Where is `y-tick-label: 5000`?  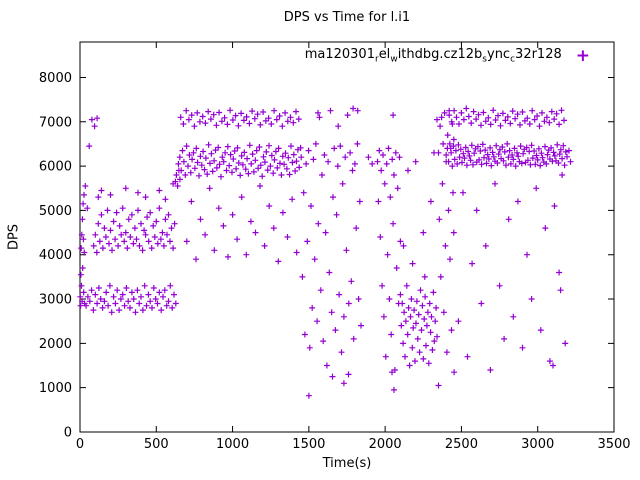 y-tick-label: 5000 is located at coordinates (55, 211).